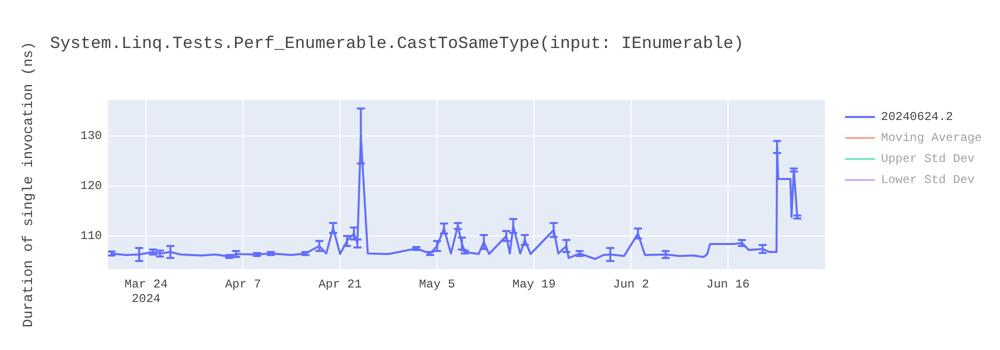 This screenshot has height=350, width=1000. I want to click on x-tick-label: May 5, so click(437, 284).